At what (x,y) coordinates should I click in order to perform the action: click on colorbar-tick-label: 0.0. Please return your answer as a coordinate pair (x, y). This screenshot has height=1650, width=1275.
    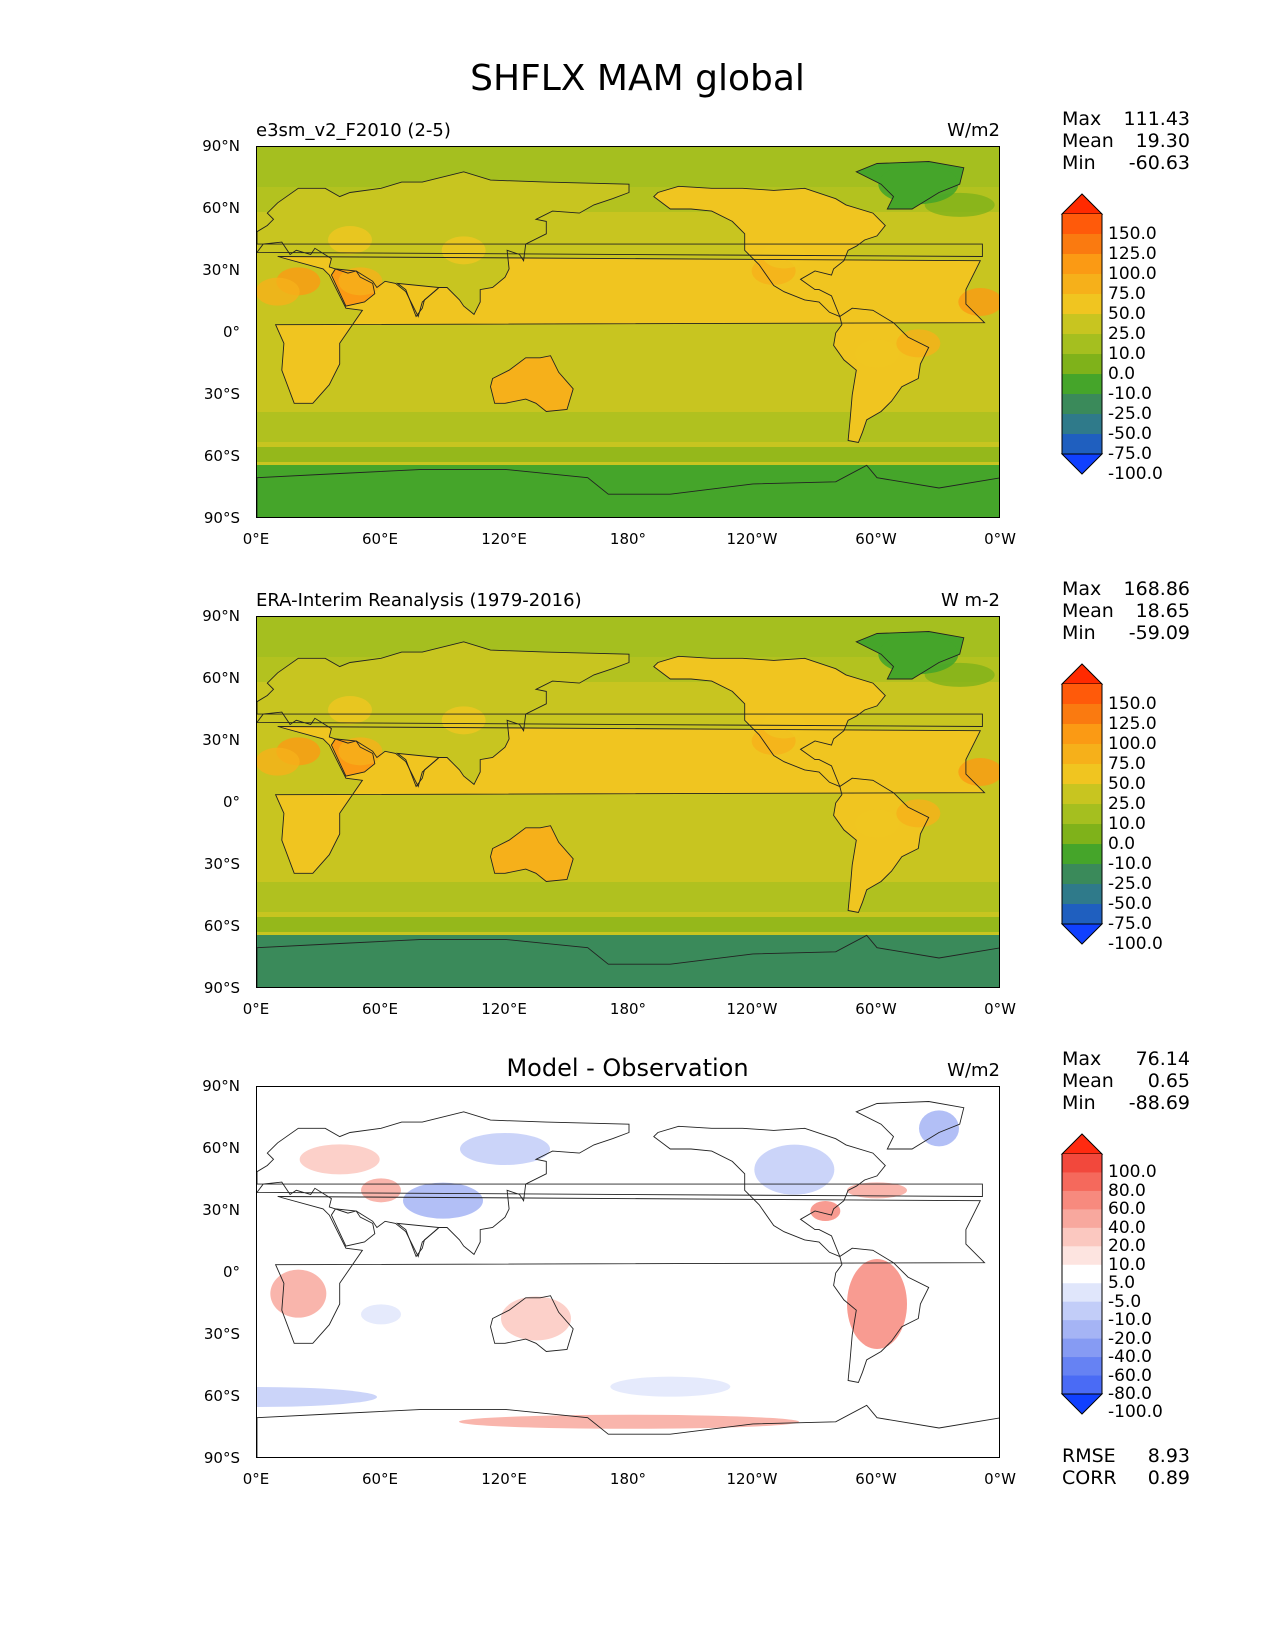
    Looking at the image, I should click on (1122, 844).